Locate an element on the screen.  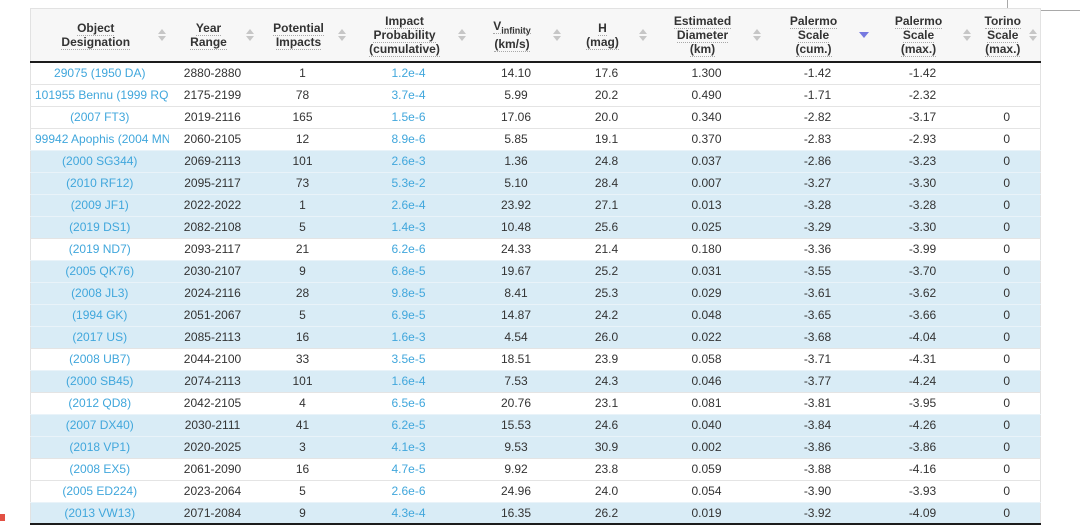
impact-probability-link: 1.5e-6 is located at coordinates (408, 117).